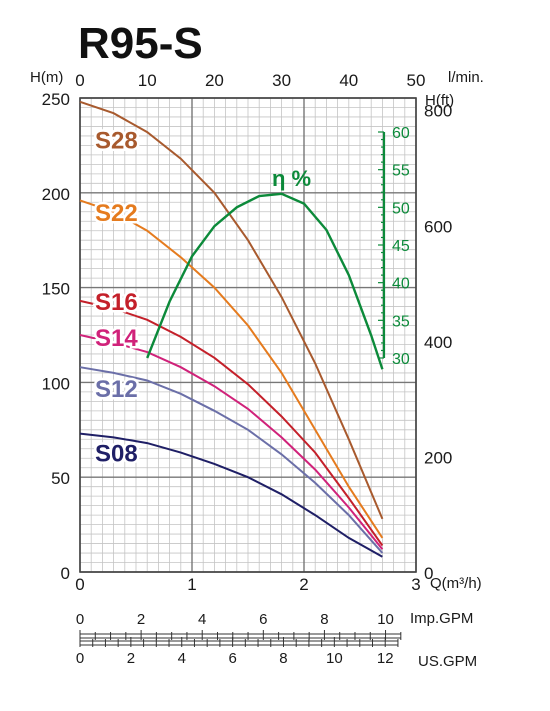 The image size is (550, 711). Describe the element at coordinates (191, 584) in the screenshot. I see `x-tick-label: 1` at that location.